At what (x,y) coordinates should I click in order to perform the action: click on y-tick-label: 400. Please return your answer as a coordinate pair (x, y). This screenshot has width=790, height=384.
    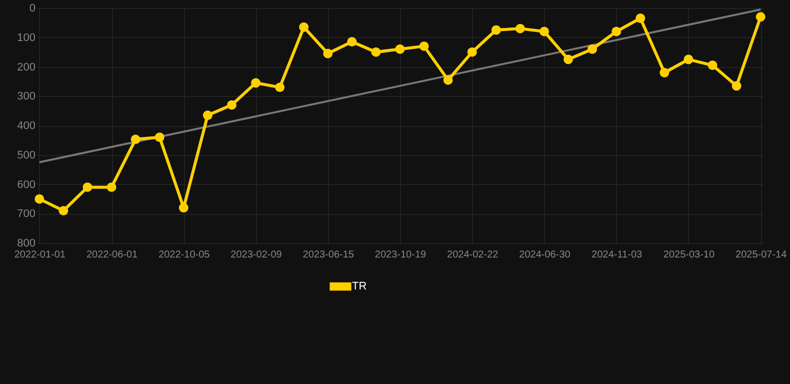
    Looking at the image, I should click on (26, 126).